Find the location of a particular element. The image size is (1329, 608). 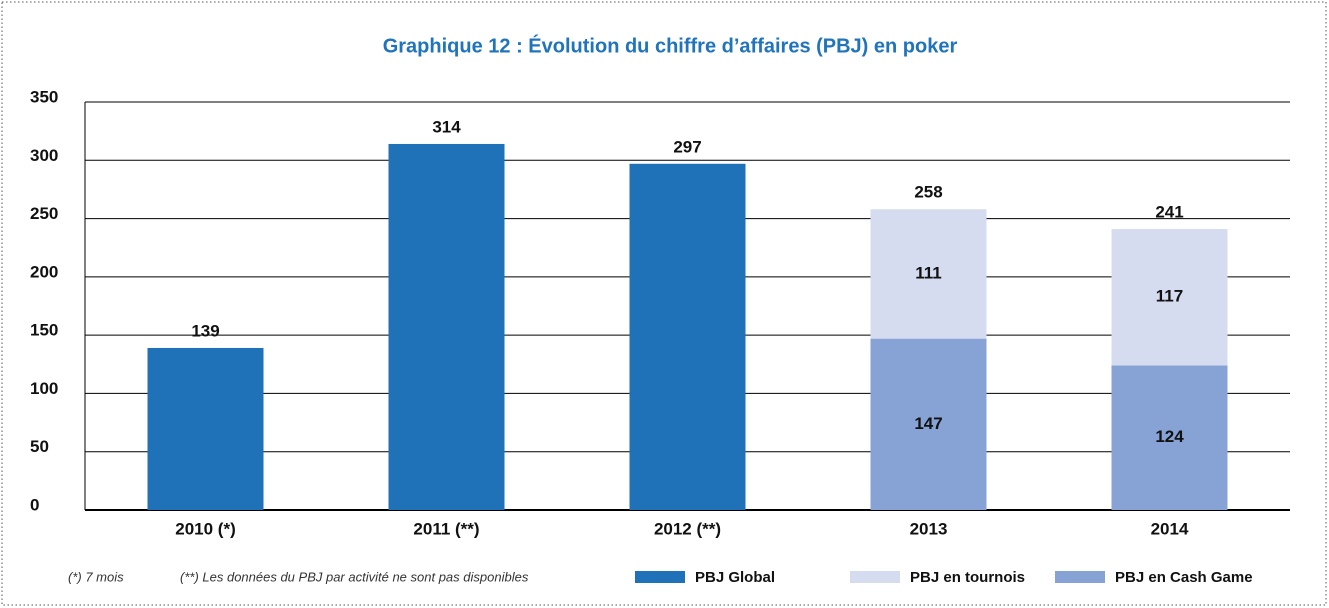

x-tick-label: 2014 is located at coordinates (1170, 528).